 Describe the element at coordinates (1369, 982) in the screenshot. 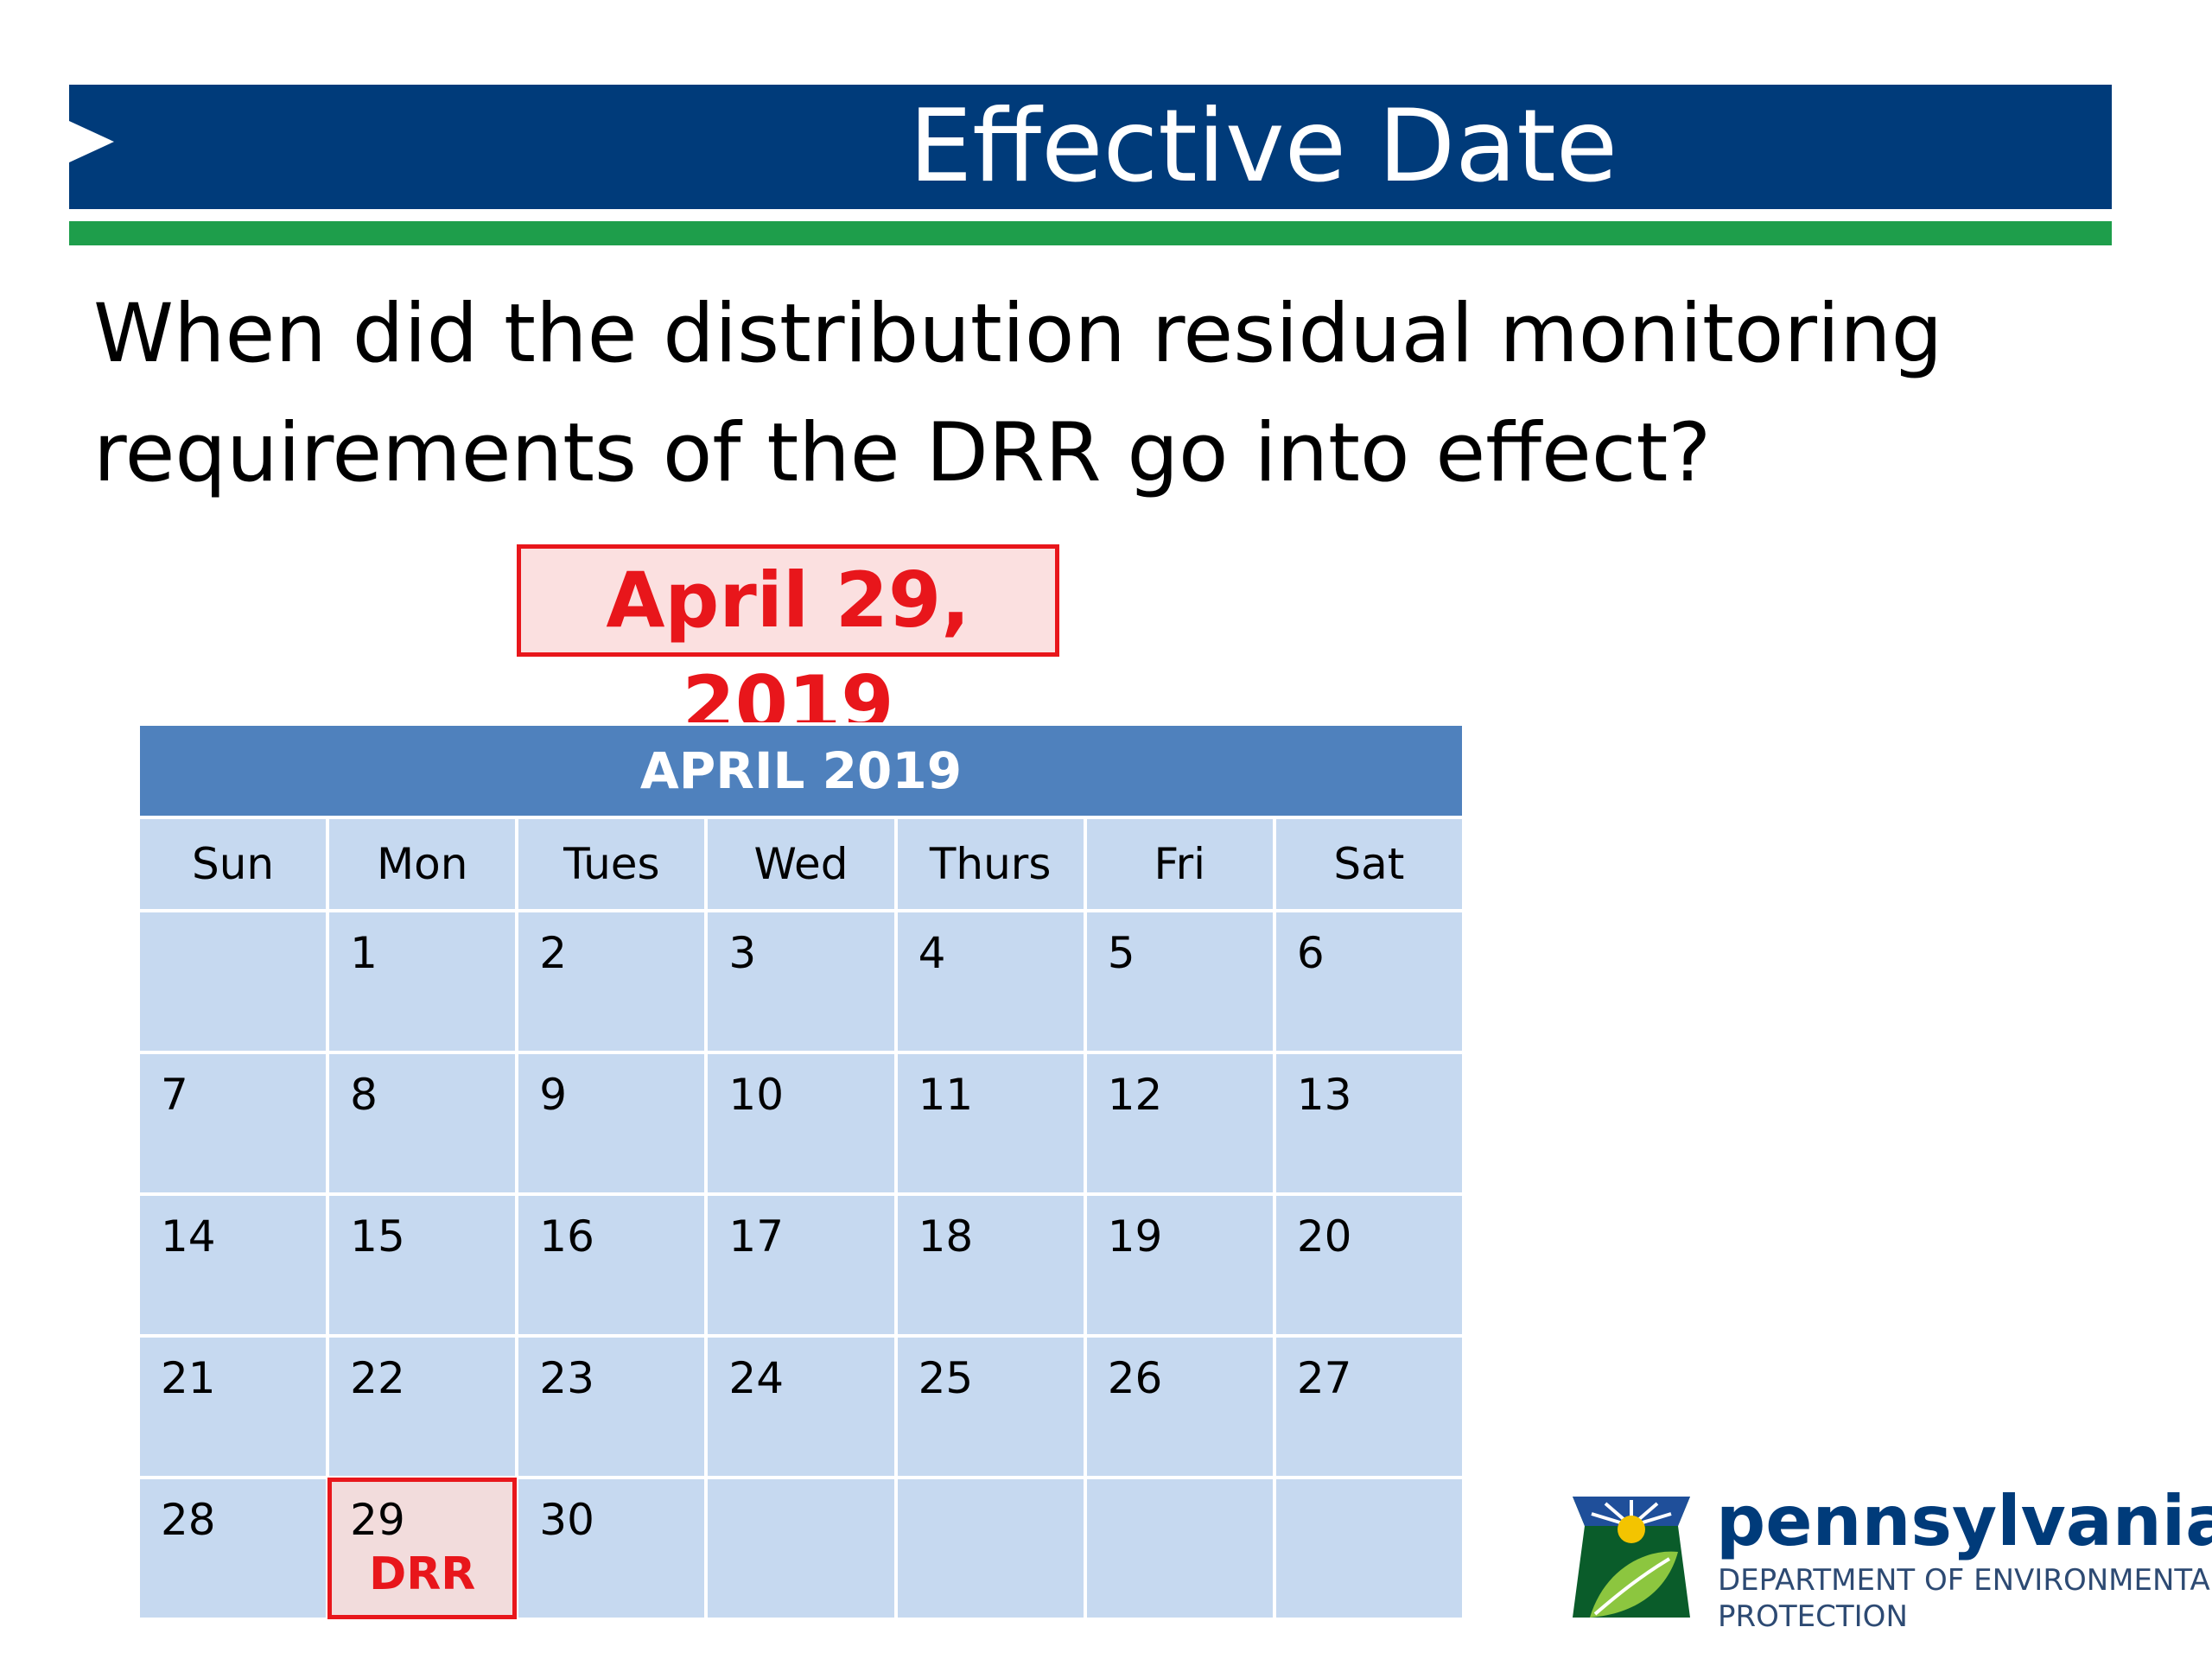

I see `calendar-day-cell: 6` at that location.